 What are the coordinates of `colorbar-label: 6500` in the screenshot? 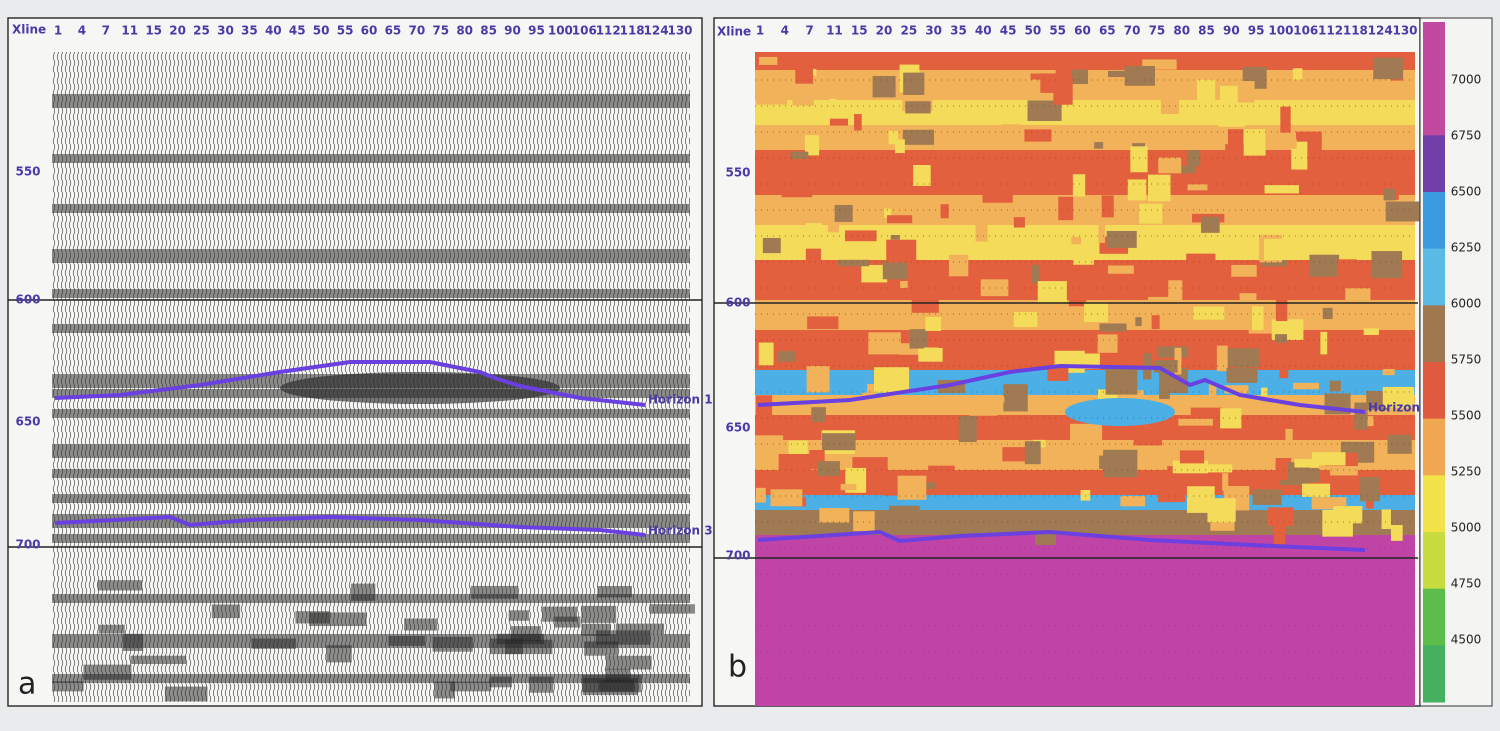 It's located at (1466, 192).